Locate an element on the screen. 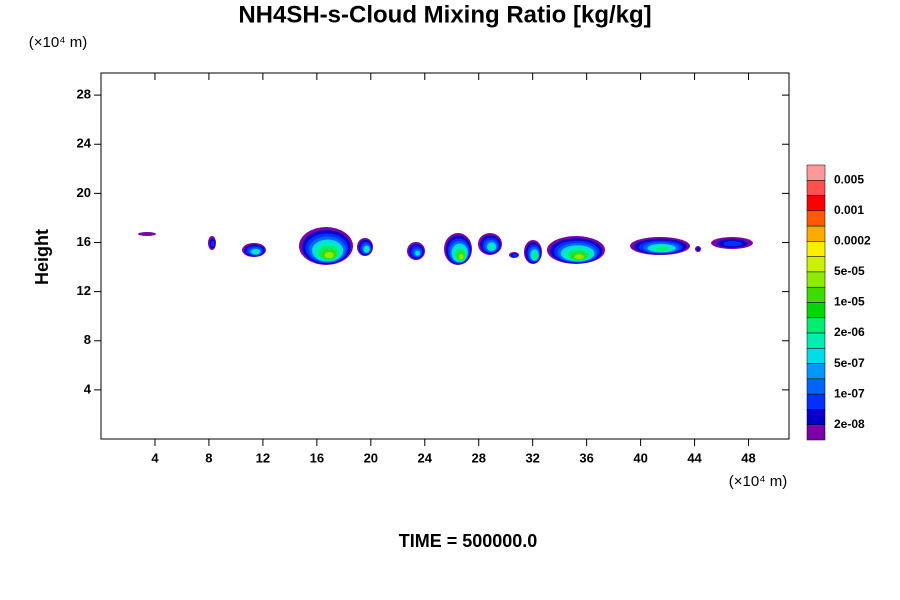 The image size is (900, 600). y-axis-label: Height is located at coordinates (42, 257).